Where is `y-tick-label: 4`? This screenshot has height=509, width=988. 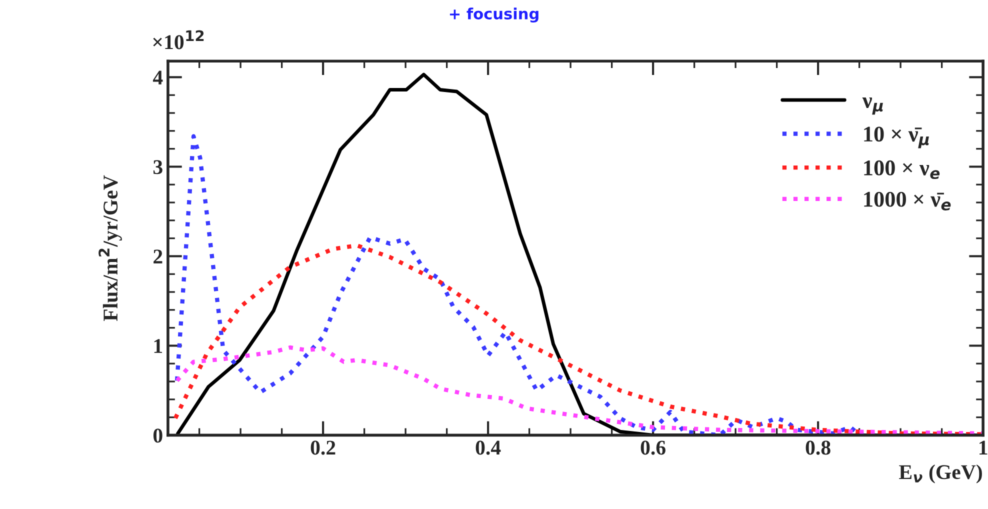 y-tick-label: 4 is located at coordinates (157, 77).